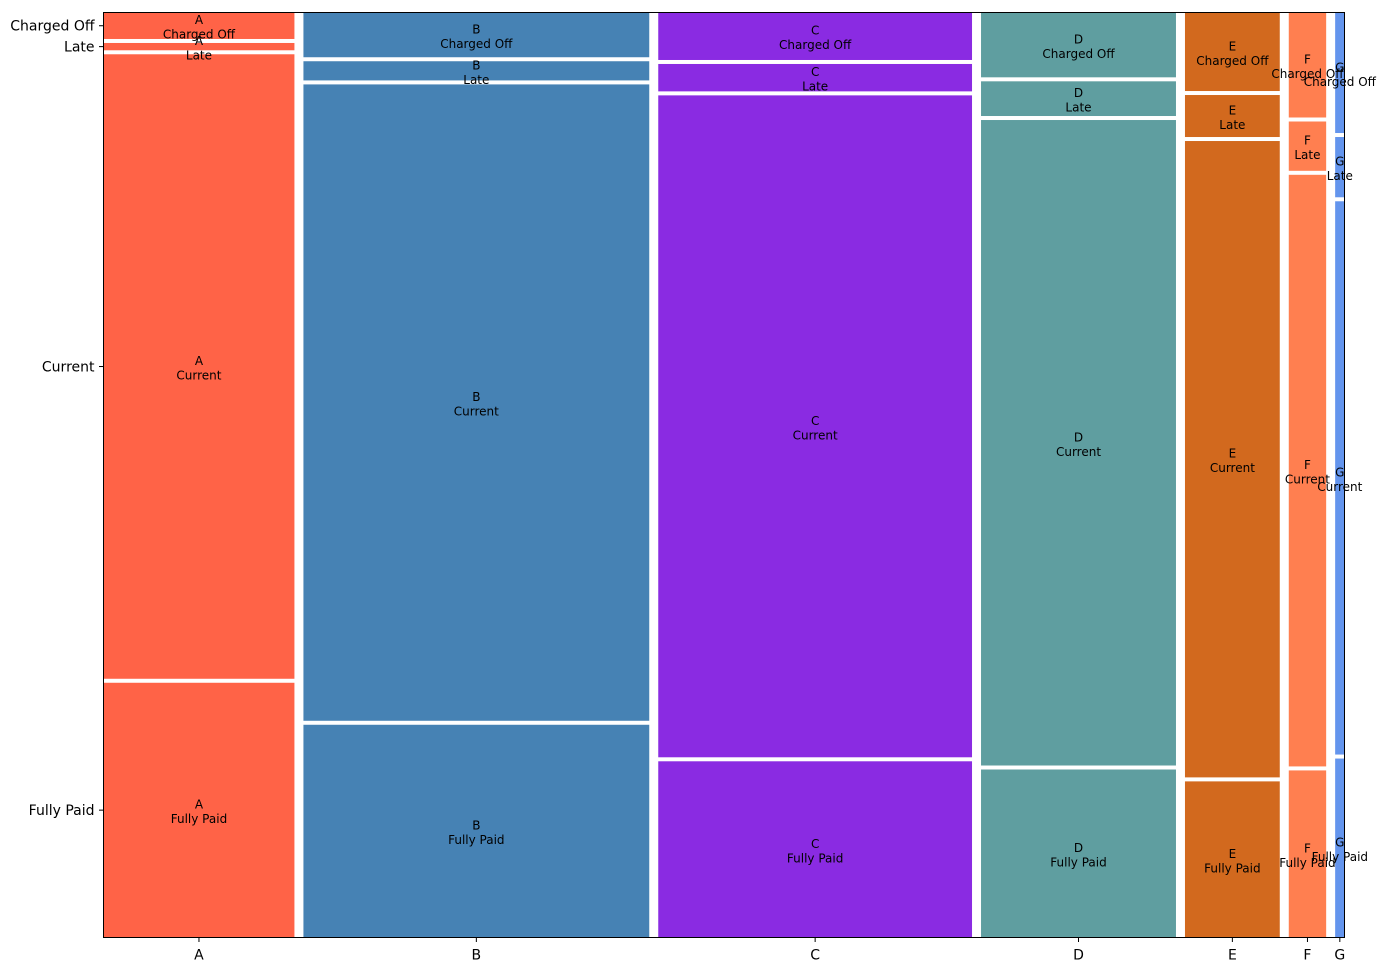  I want to click on cell-label-f-charged-off-status: Charged Off, so click(1307, 74).